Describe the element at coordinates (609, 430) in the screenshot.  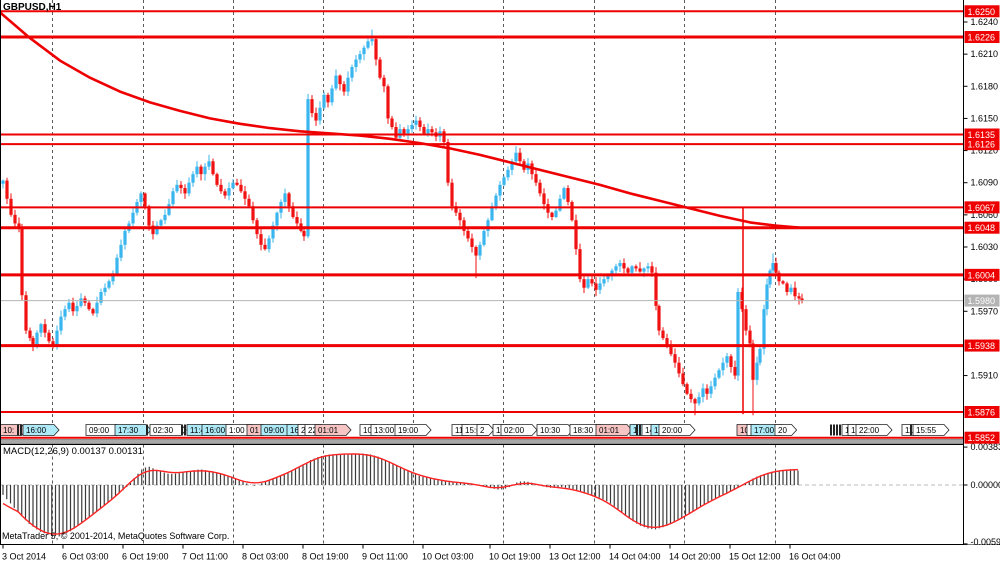
I see `time-tag-label: 01:01` at that location.